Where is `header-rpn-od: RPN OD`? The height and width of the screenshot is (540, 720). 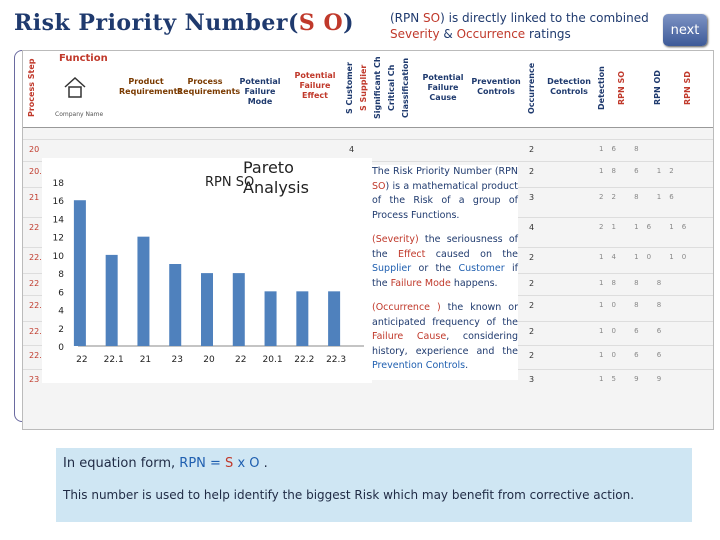 header-rpn-od: RPN OD is located at coordinates (657, 88).